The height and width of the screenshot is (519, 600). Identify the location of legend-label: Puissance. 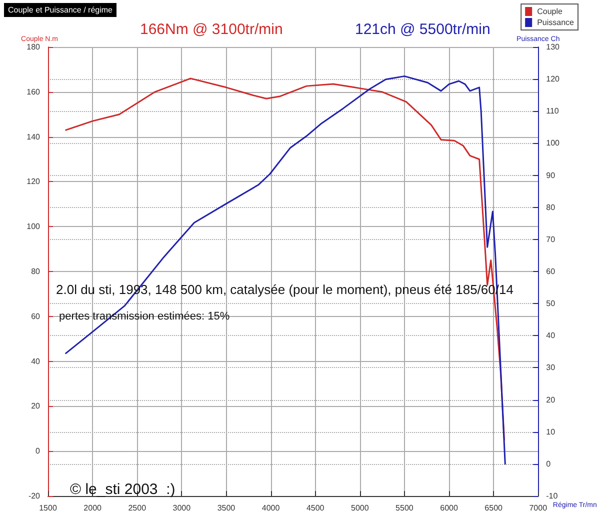
(556, 22).